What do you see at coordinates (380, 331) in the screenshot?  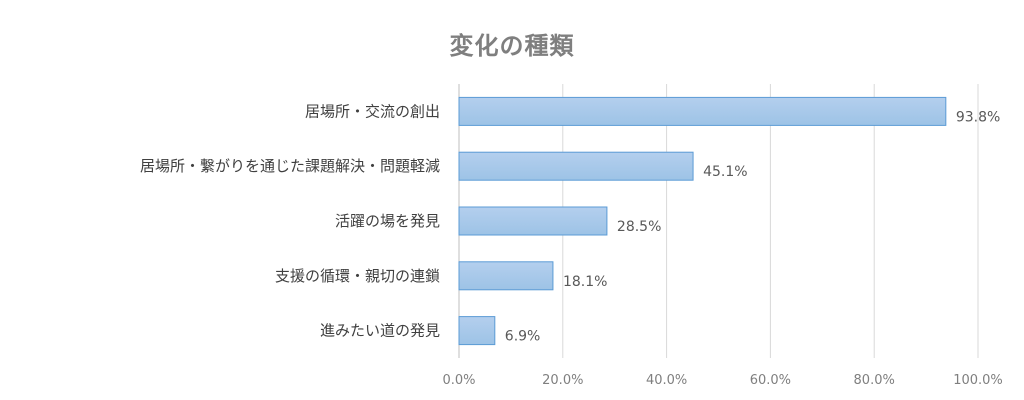 I see `category-label: 進みたい道の発見` at bounding box center [380, 331].